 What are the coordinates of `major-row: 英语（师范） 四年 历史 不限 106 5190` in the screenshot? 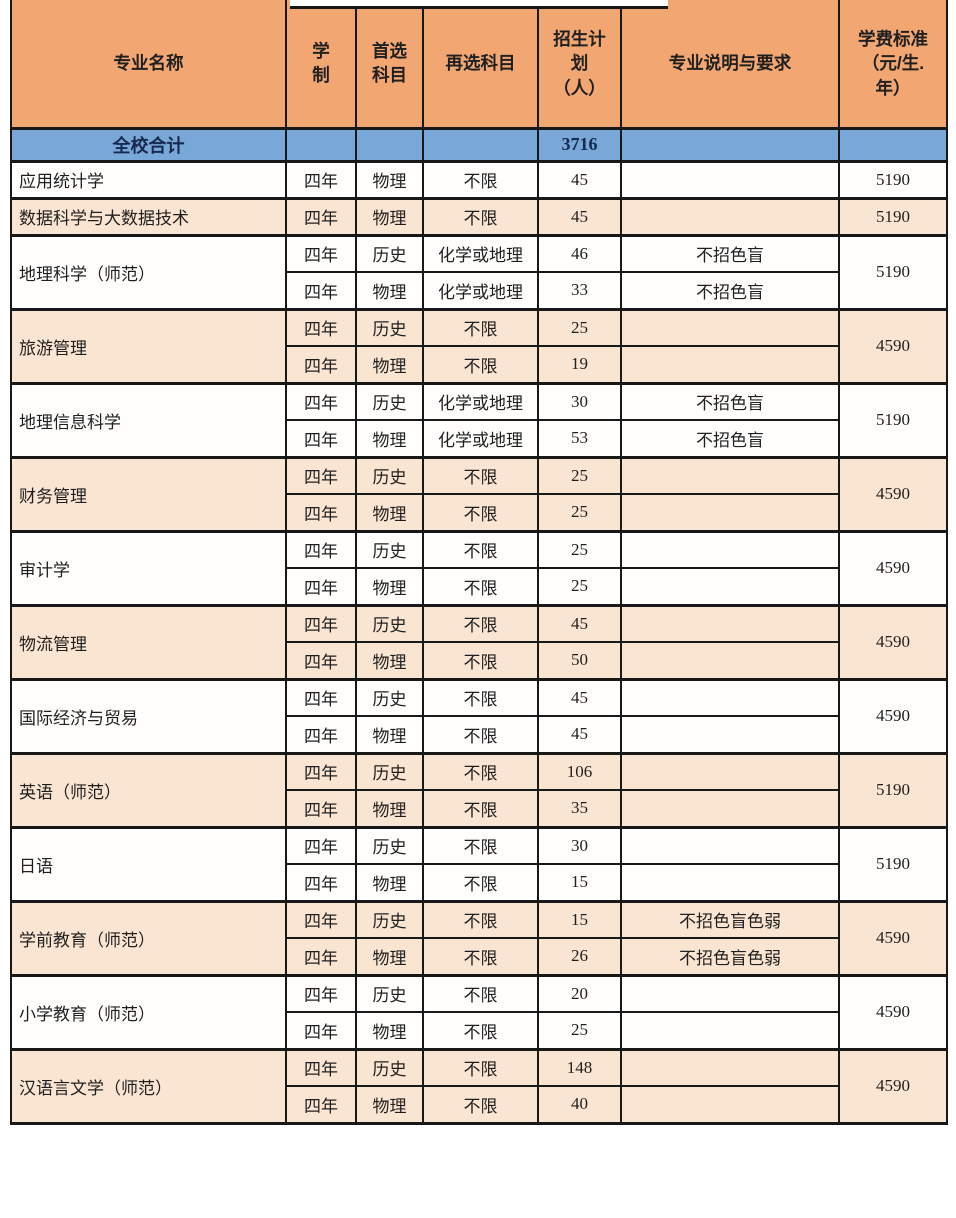 It's located at (479, 789).